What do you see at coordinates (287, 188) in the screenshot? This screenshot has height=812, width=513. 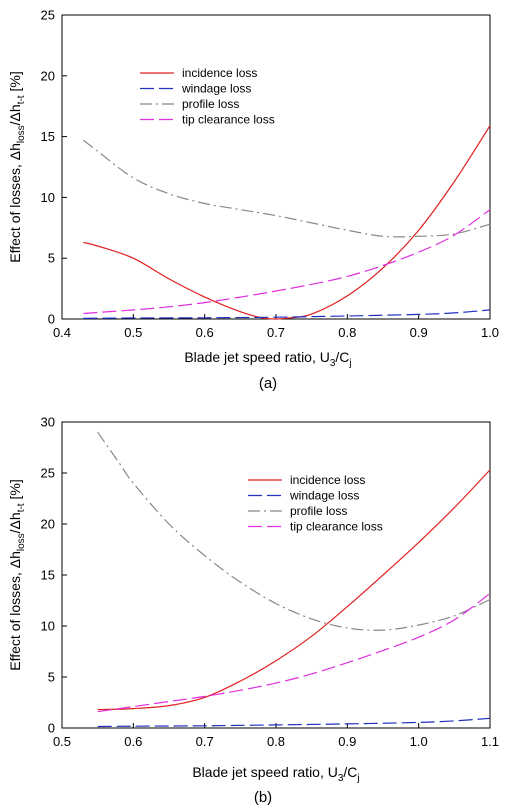 I see `series-line-profile-loss` at bounding box center [287, 188].